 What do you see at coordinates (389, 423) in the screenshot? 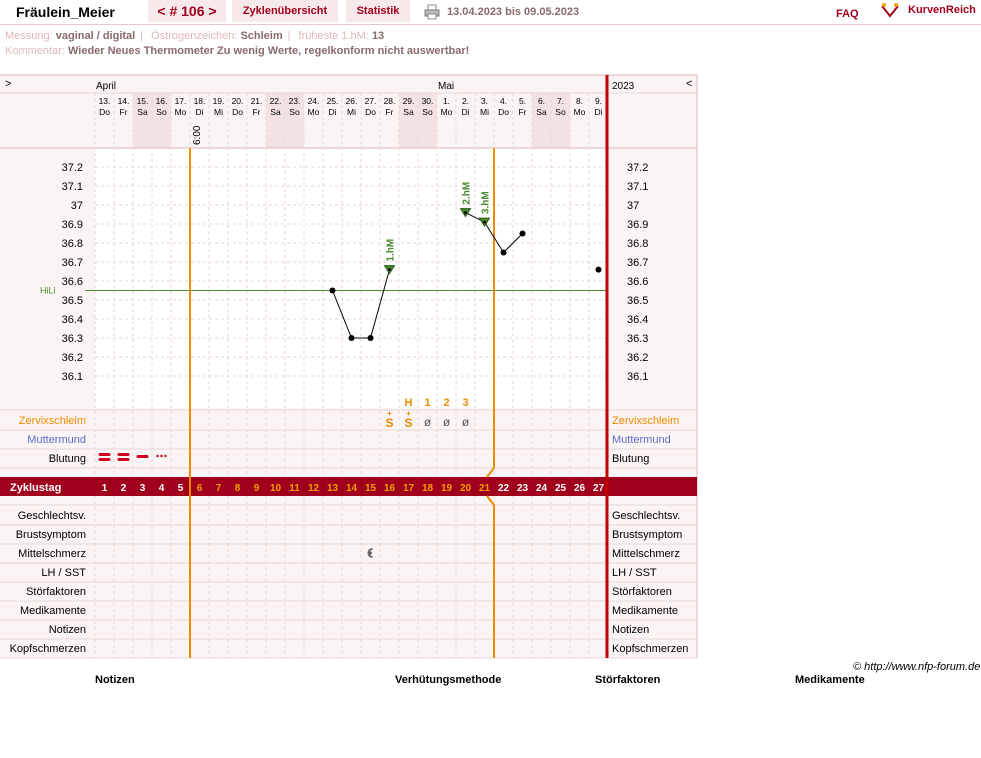
I see `mucus-s-symbol: S` at bounding box center [389, 423].